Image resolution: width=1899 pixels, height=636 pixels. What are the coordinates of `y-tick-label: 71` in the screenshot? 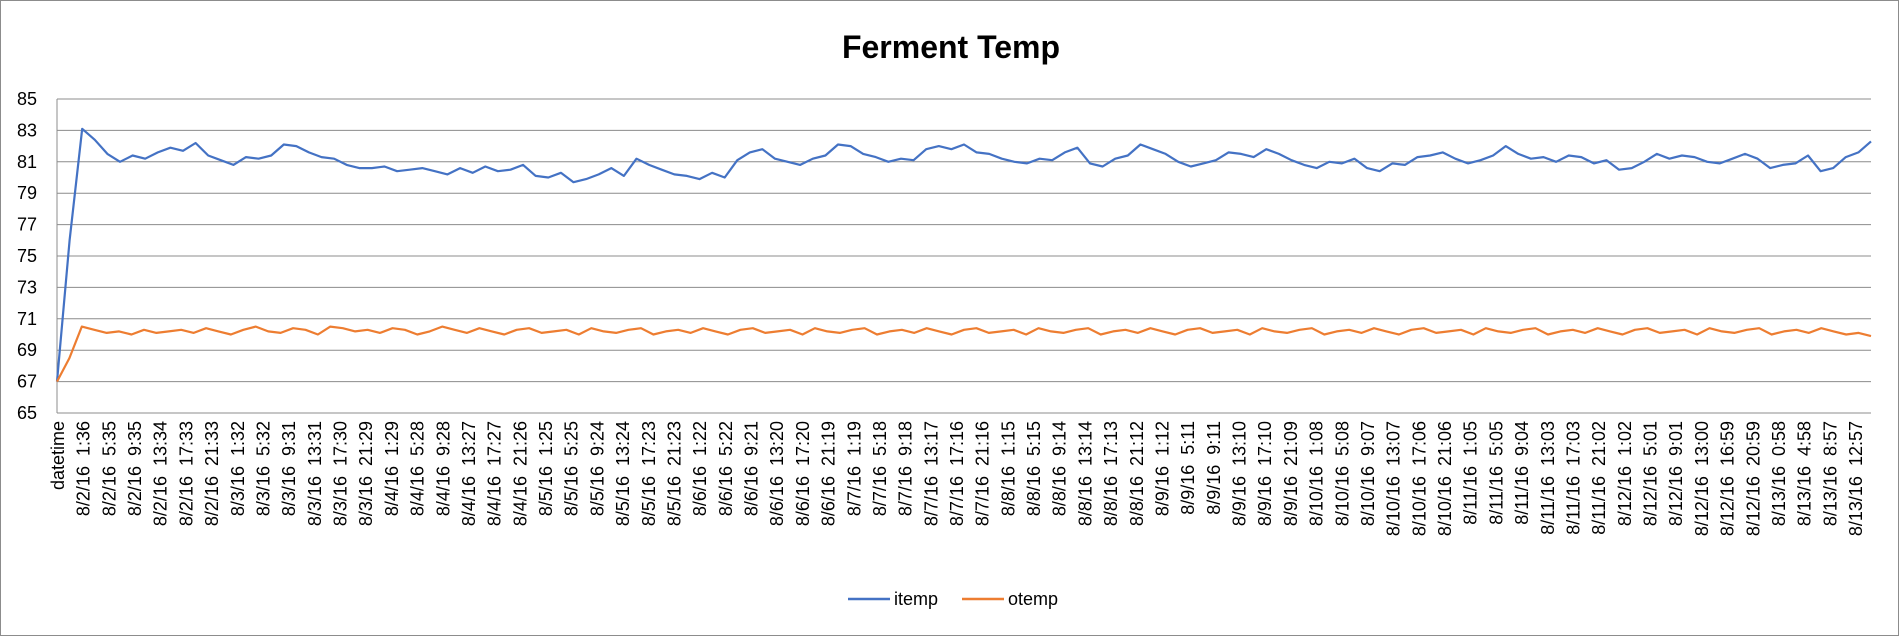 It's located at (27, 319).